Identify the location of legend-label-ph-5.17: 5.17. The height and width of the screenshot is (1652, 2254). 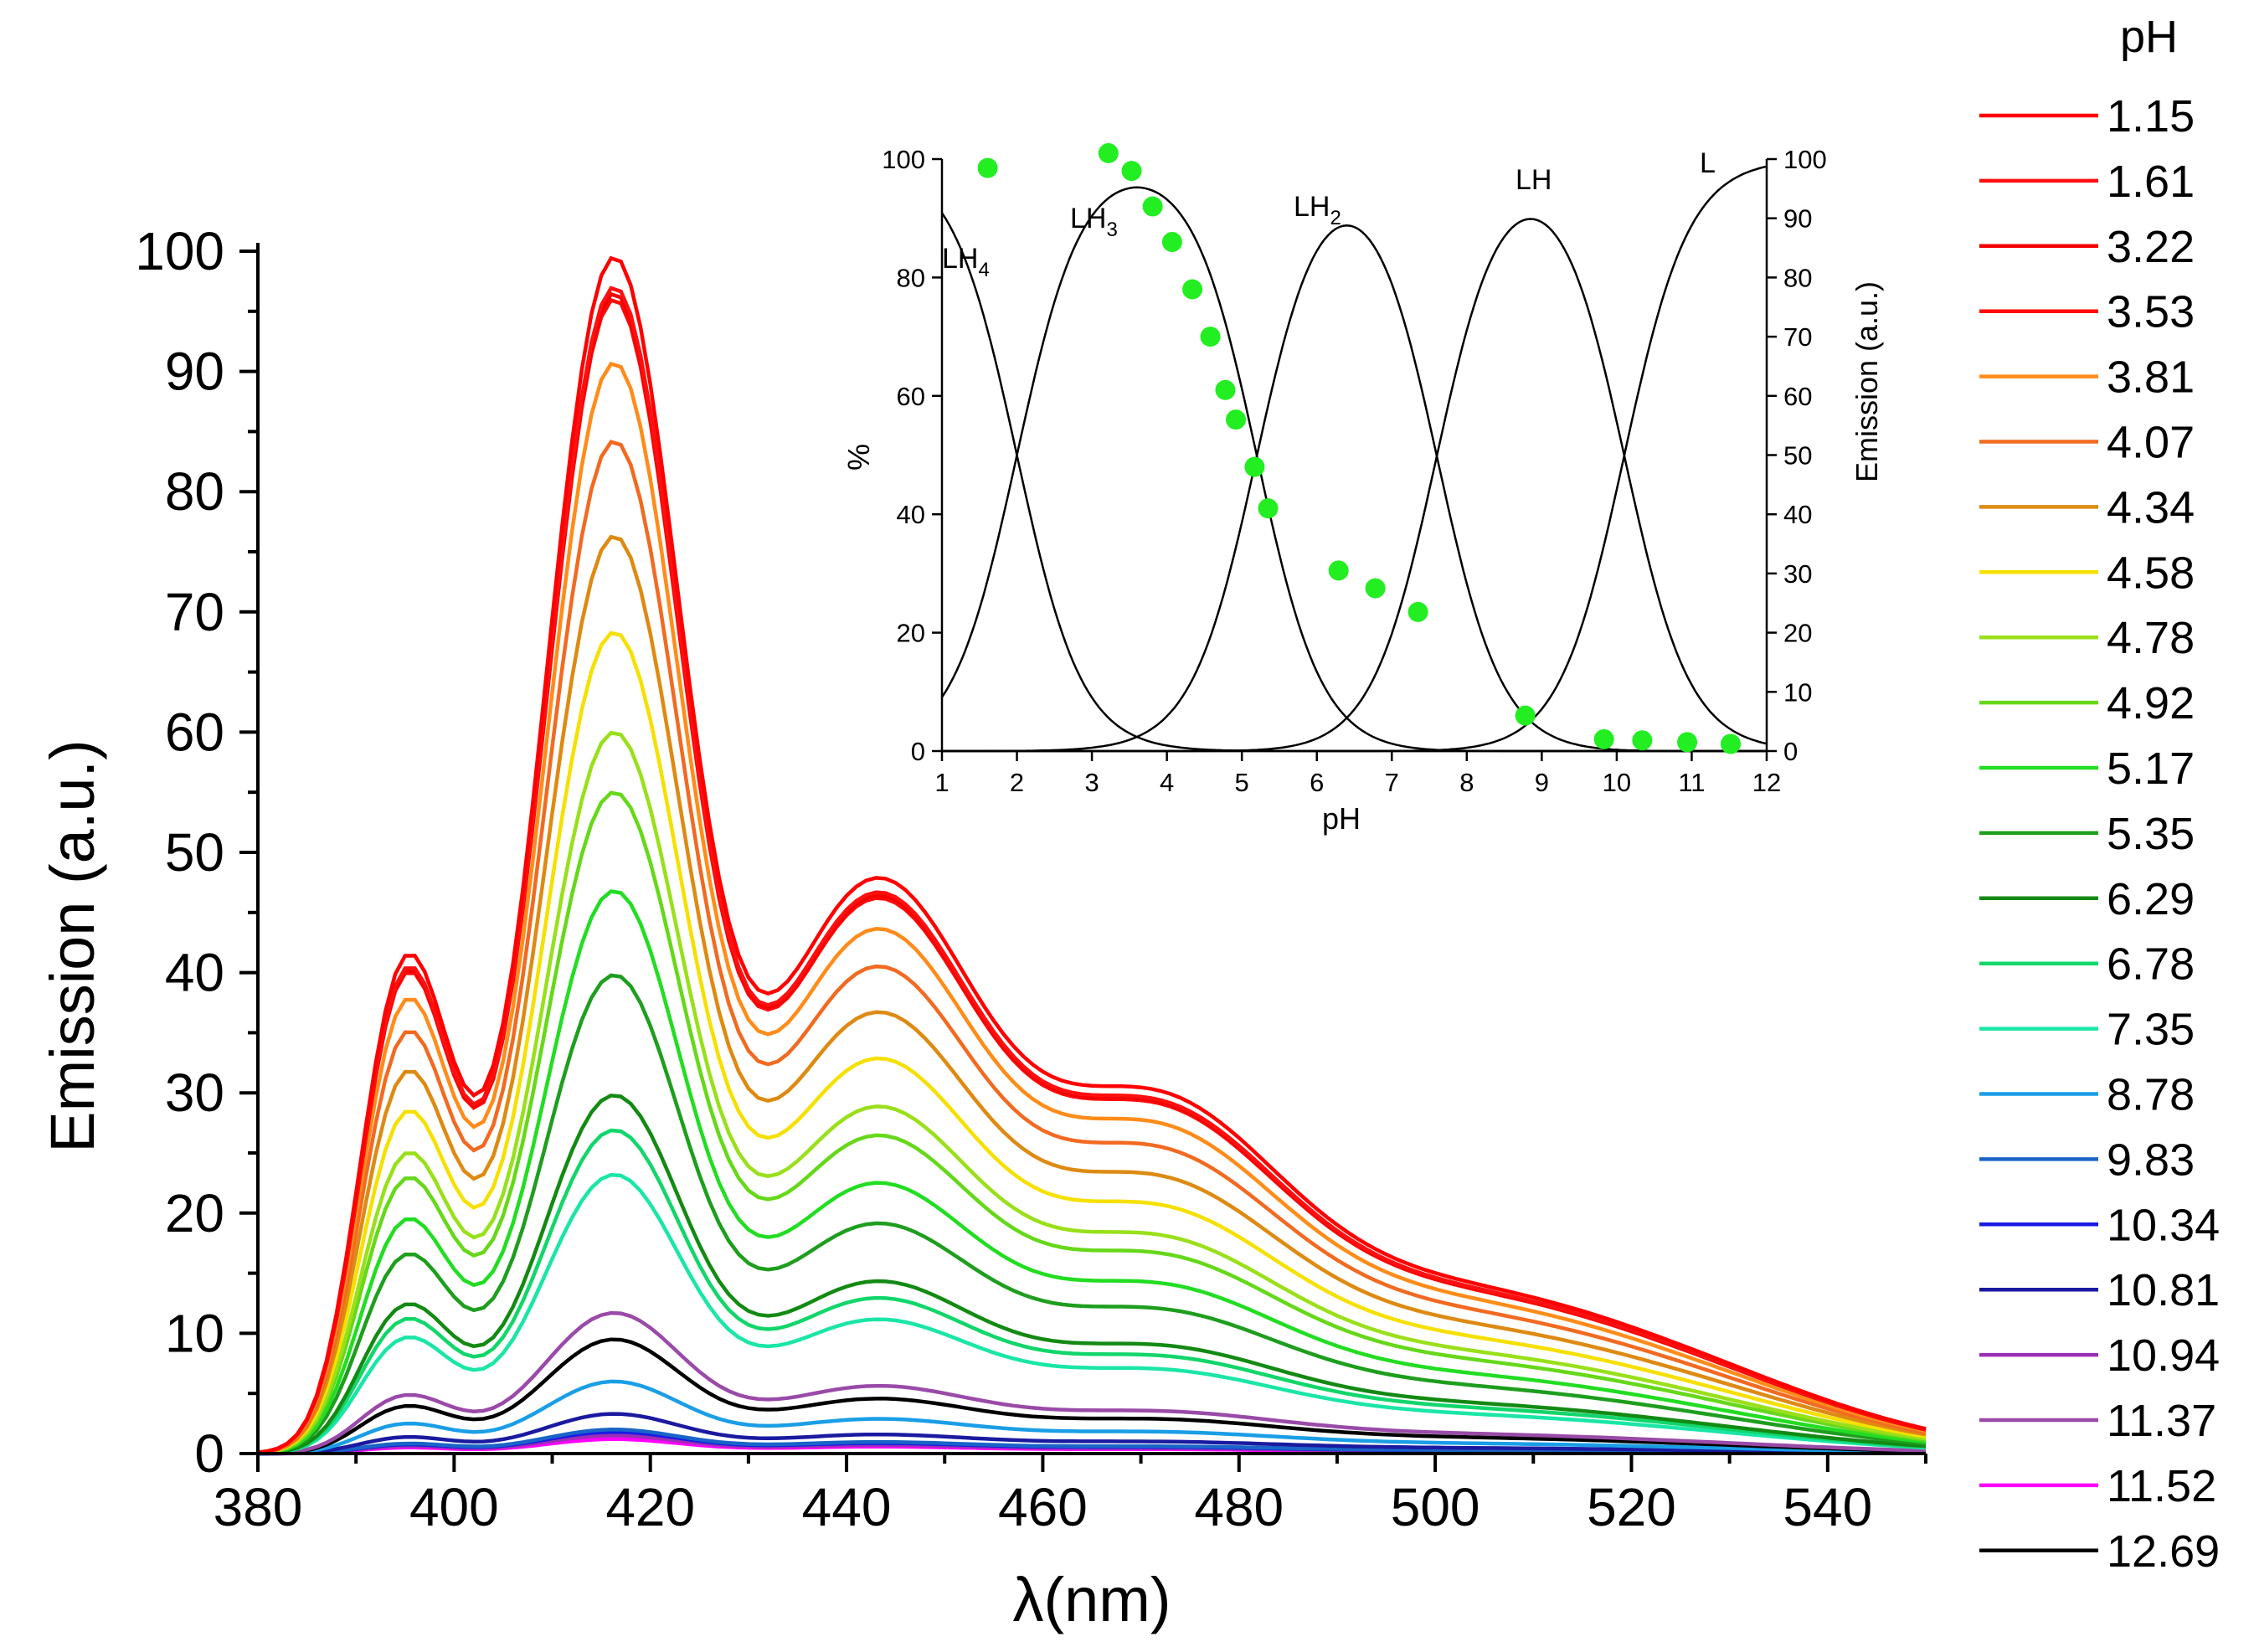
(2151, 769).